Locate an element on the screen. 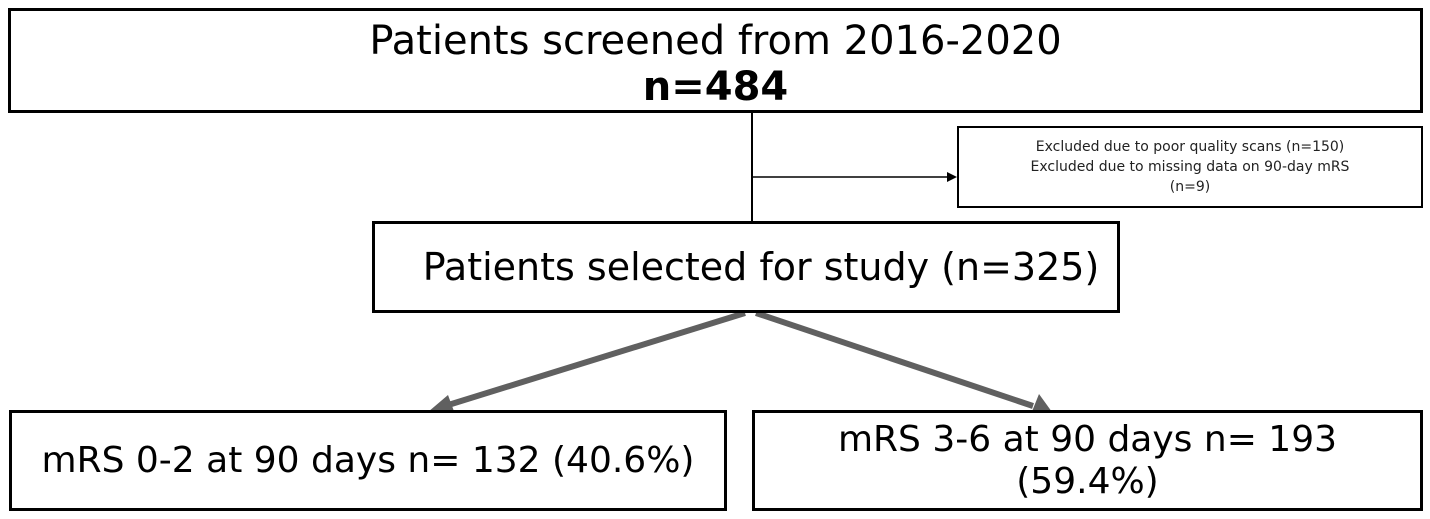  outcome-right-line-1: mRS 3-6 at 90 days n= 193 is located at coordinates (1087, 439).